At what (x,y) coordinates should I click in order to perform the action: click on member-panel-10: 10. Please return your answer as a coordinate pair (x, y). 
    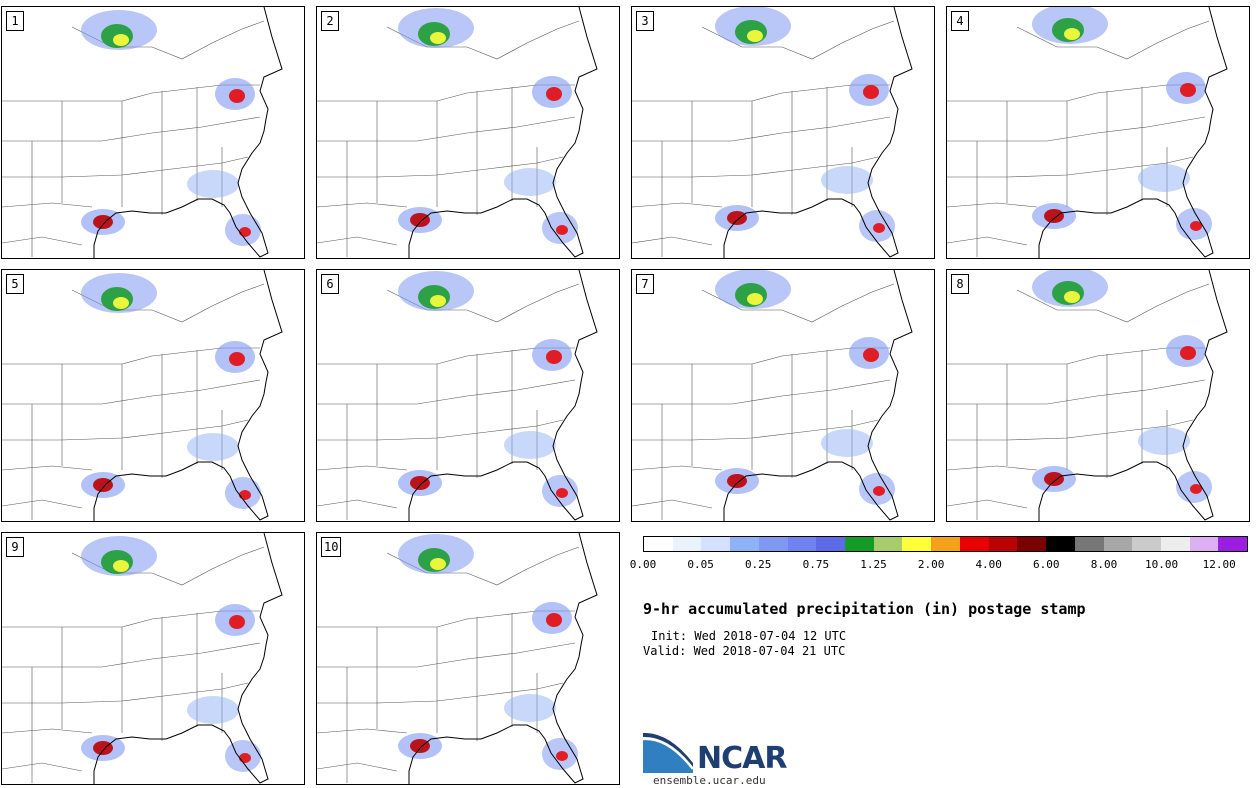
    Looking at the image, I should click on (468, 658).